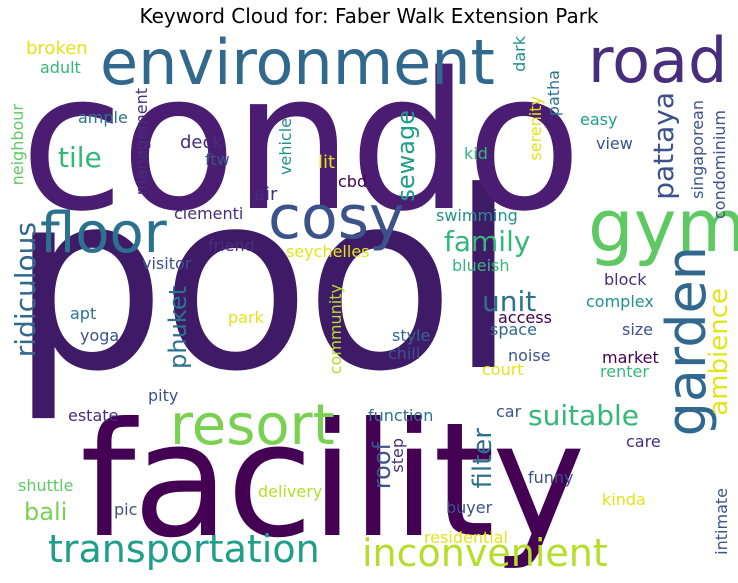 The image size is (738, 583). Describe the element at coordinates (663, 226) in the screenshot. I see `word-gym: gym` at that location.